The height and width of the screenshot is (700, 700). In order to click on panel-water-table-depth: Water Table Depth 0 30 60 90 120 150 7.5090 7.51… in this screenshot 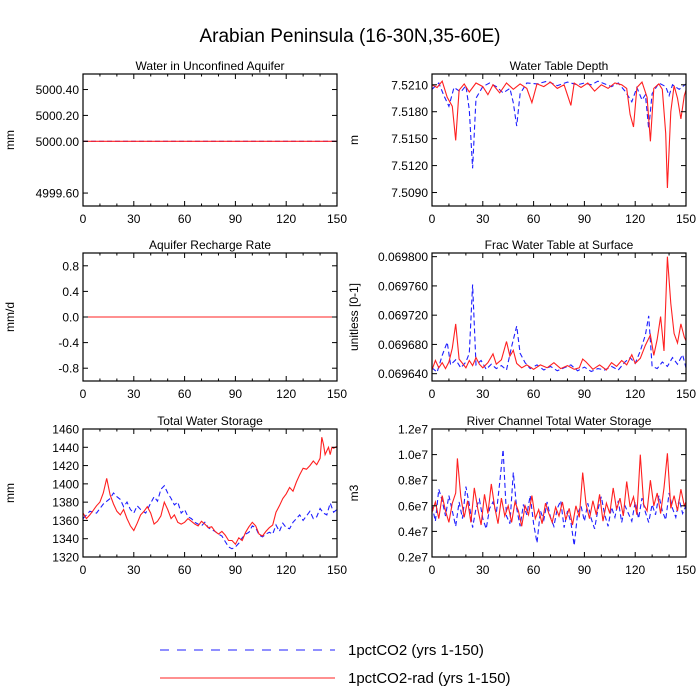, I will do `click(521, 142)`.